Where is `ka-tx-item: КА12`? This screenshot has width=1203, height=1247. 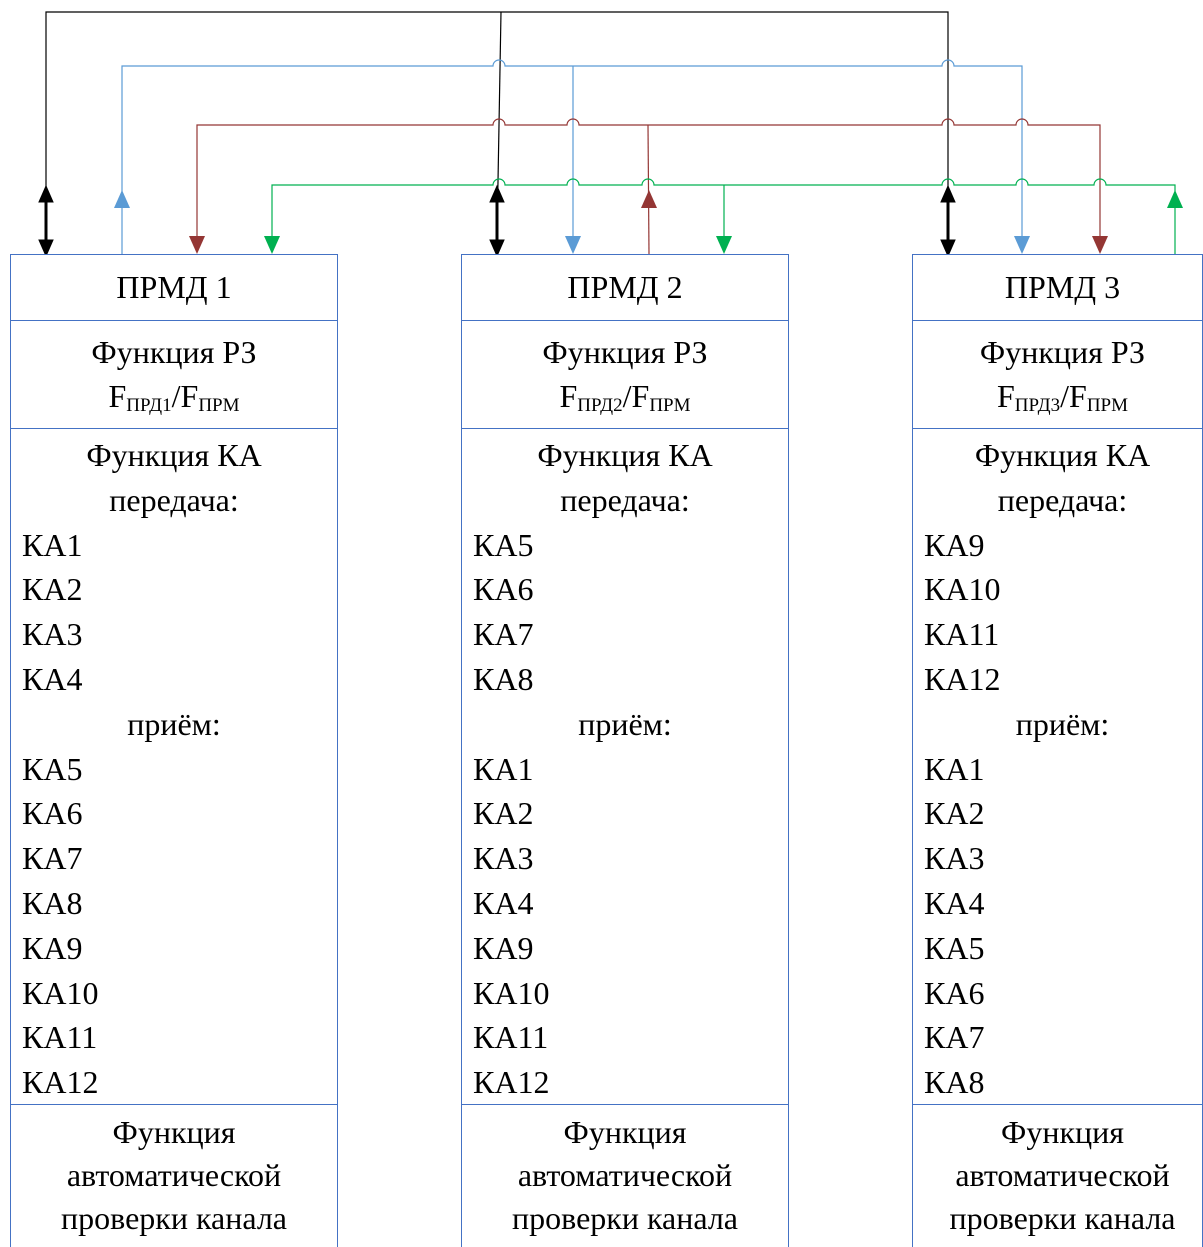
ka-tx-item: КА12 is located at coordinates (962, 678).